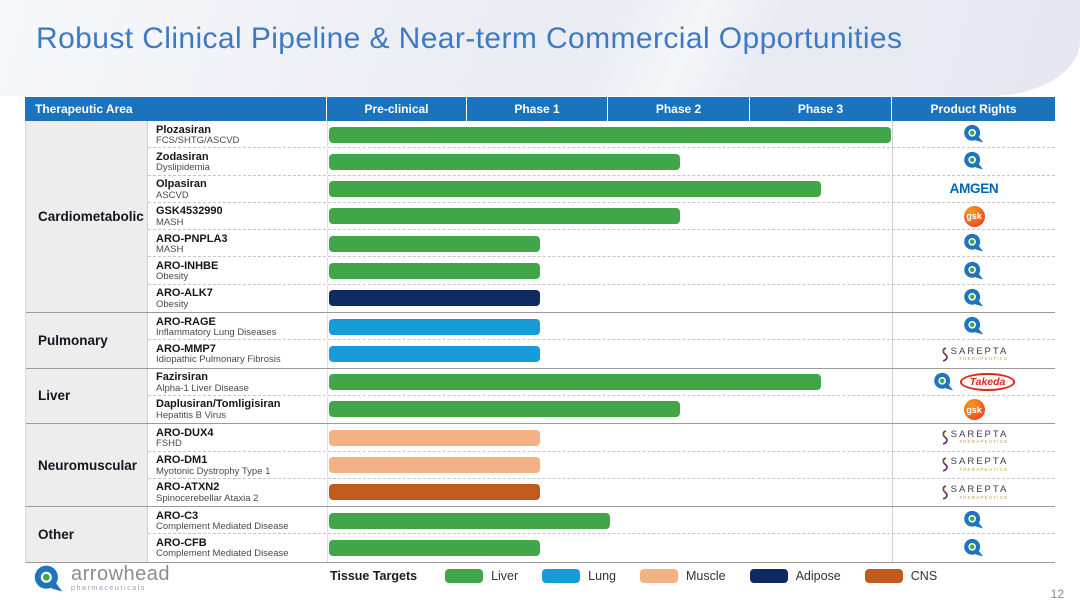 This screenshot has height=607, width=1080. I want to click on program-name-cell: ARO-DM1 Myotonic Dystrophy Type 1, so click(237, 465).